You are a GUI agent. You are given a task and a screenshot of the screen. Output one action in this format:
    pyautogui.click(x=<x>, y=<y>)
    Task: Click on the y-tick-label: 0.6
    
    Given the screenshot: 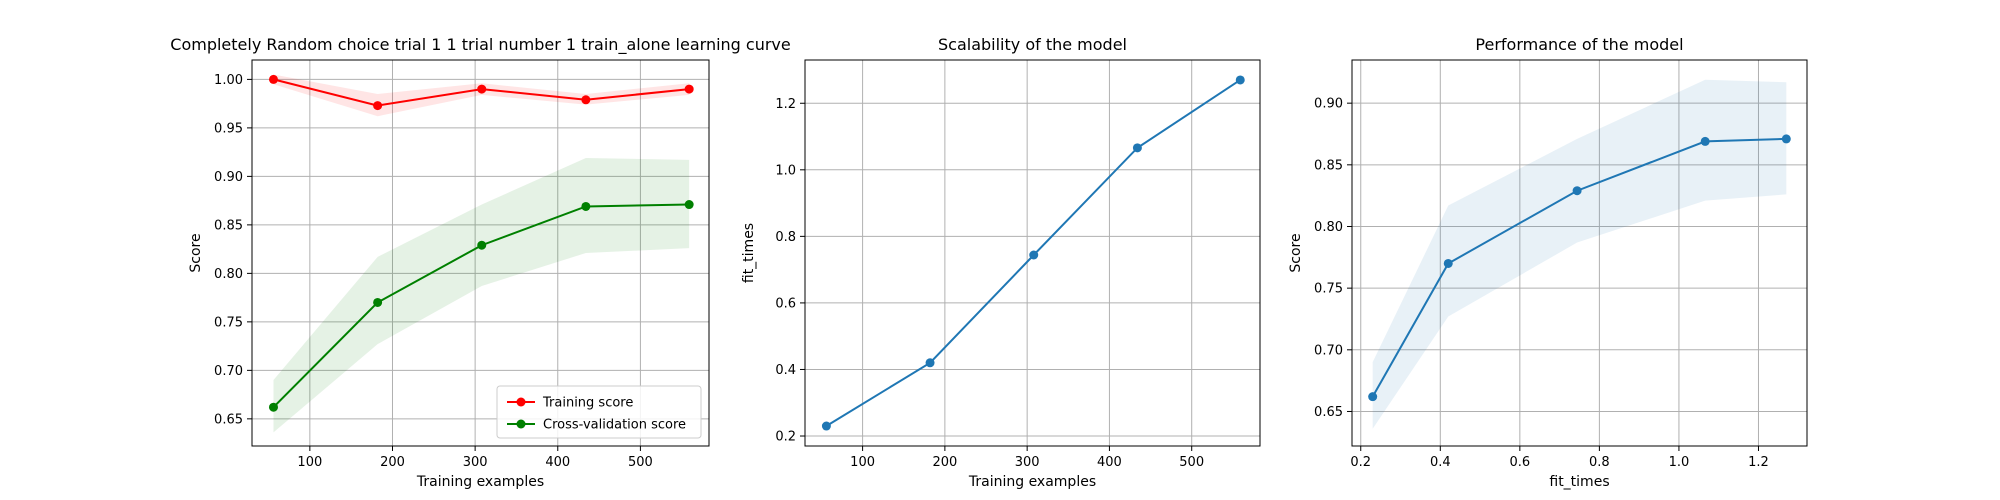 What is the action you would take?
    pyautogui.click(x=785, y=303)
    